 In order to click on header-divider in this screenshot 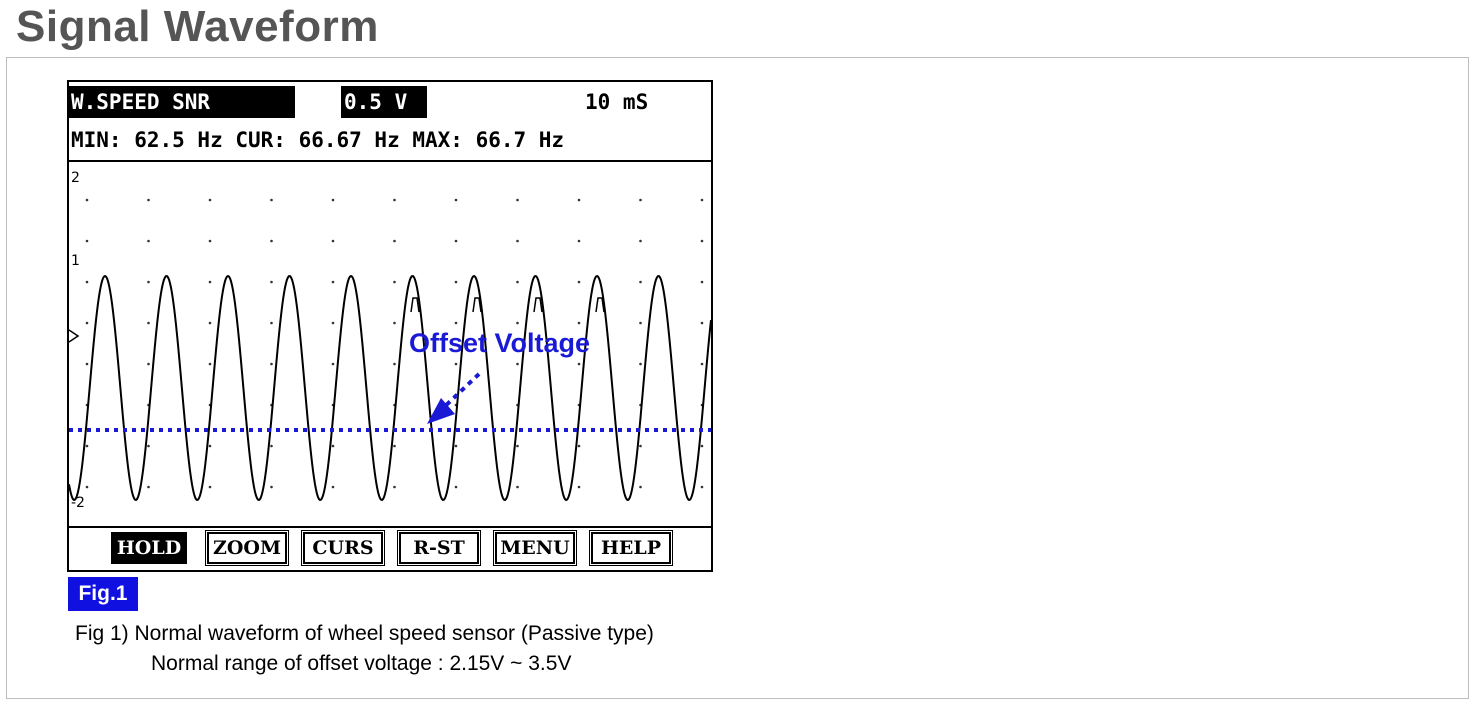, I will do `click(390, 161)`.